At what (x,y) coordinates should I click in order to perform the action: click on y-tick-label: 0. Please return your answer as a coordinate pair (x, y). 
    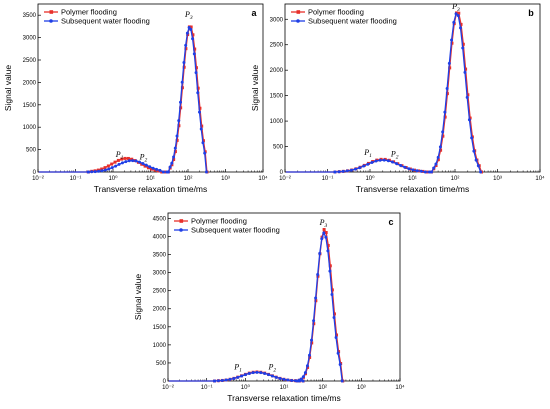
    Looking at the image, I should click on (165, 382).